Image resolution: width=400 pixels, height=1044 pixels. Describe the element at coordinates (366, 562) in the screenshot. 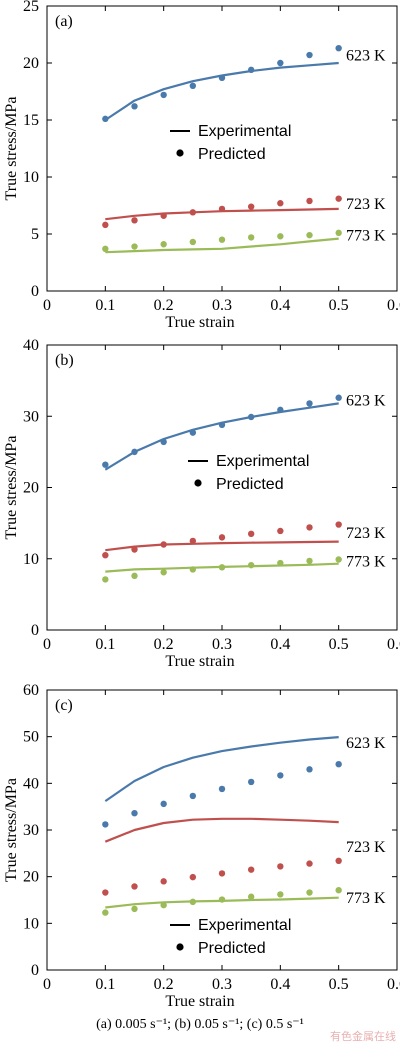

I see `series-label-773: 773 K` at that location.